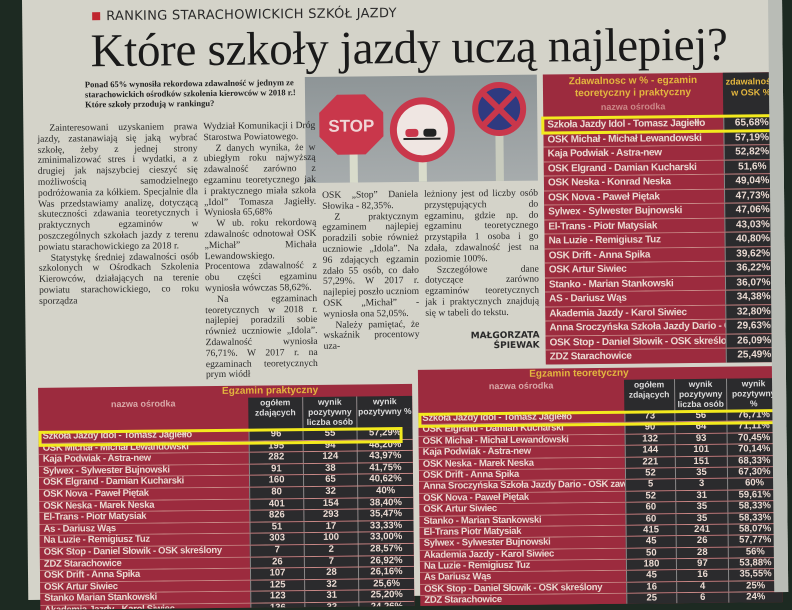 The image size is (792, 610). What do you see at coordinates (700, 416) in the screenshot?
I see `value-cell: 56` at bounding box center [700, 416].